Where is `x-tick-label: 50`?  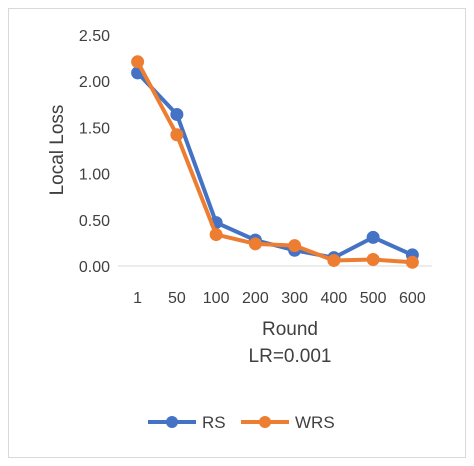 x-tick-label: 50 is located at coordinates (177, 298).